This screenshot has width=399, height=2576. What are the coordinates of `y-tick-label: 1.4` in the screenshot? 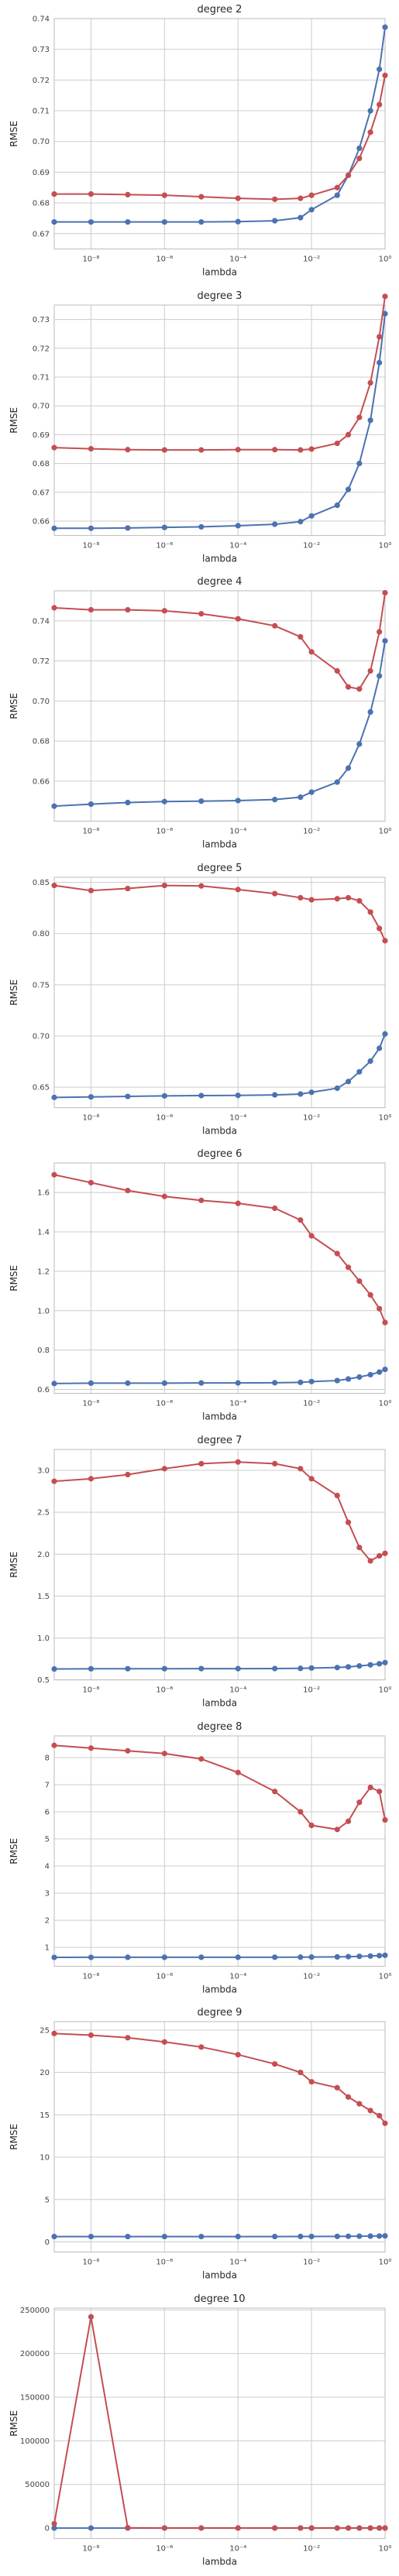 It's located at (43, 1233).